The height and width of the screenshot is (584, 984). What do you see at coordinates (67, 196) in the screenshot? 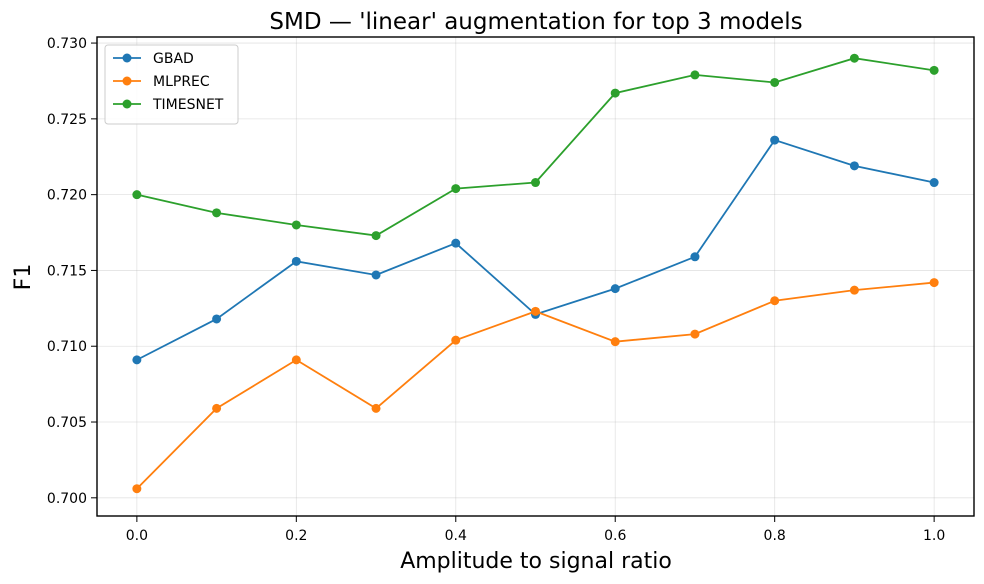
I see `y-tick-label: 0.720` at bounding box center [67, 196].